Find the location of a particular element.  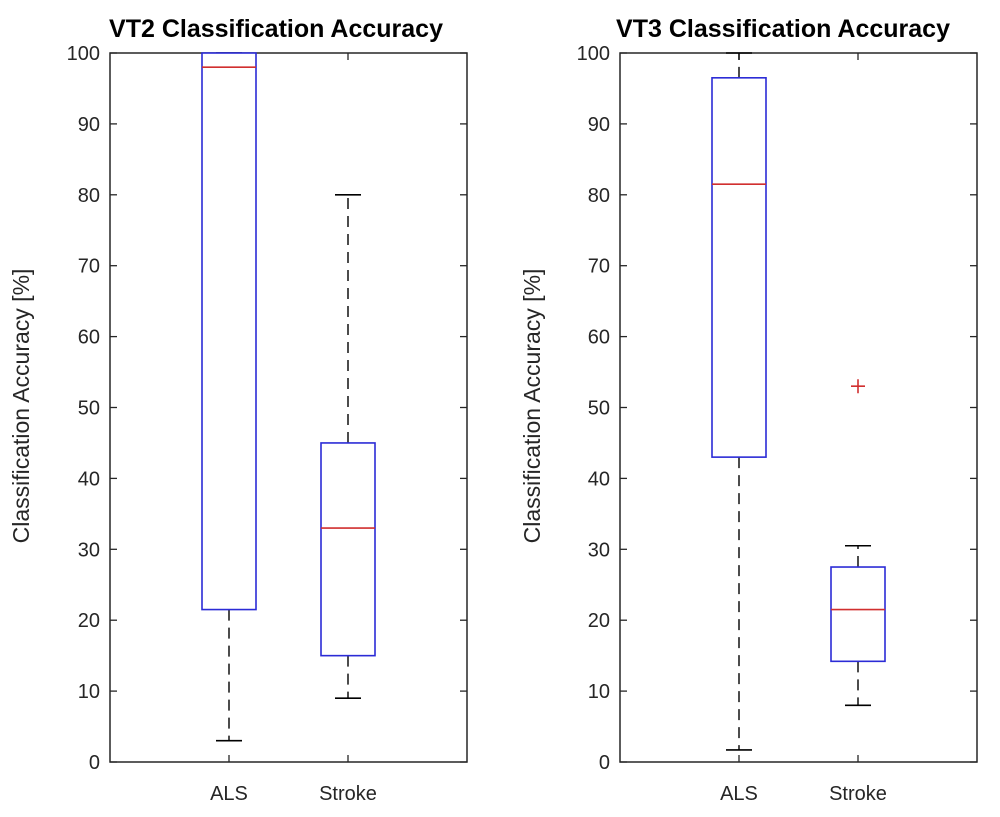

vt2-y-tick-label: 80 is located at coordinates (89, 196).